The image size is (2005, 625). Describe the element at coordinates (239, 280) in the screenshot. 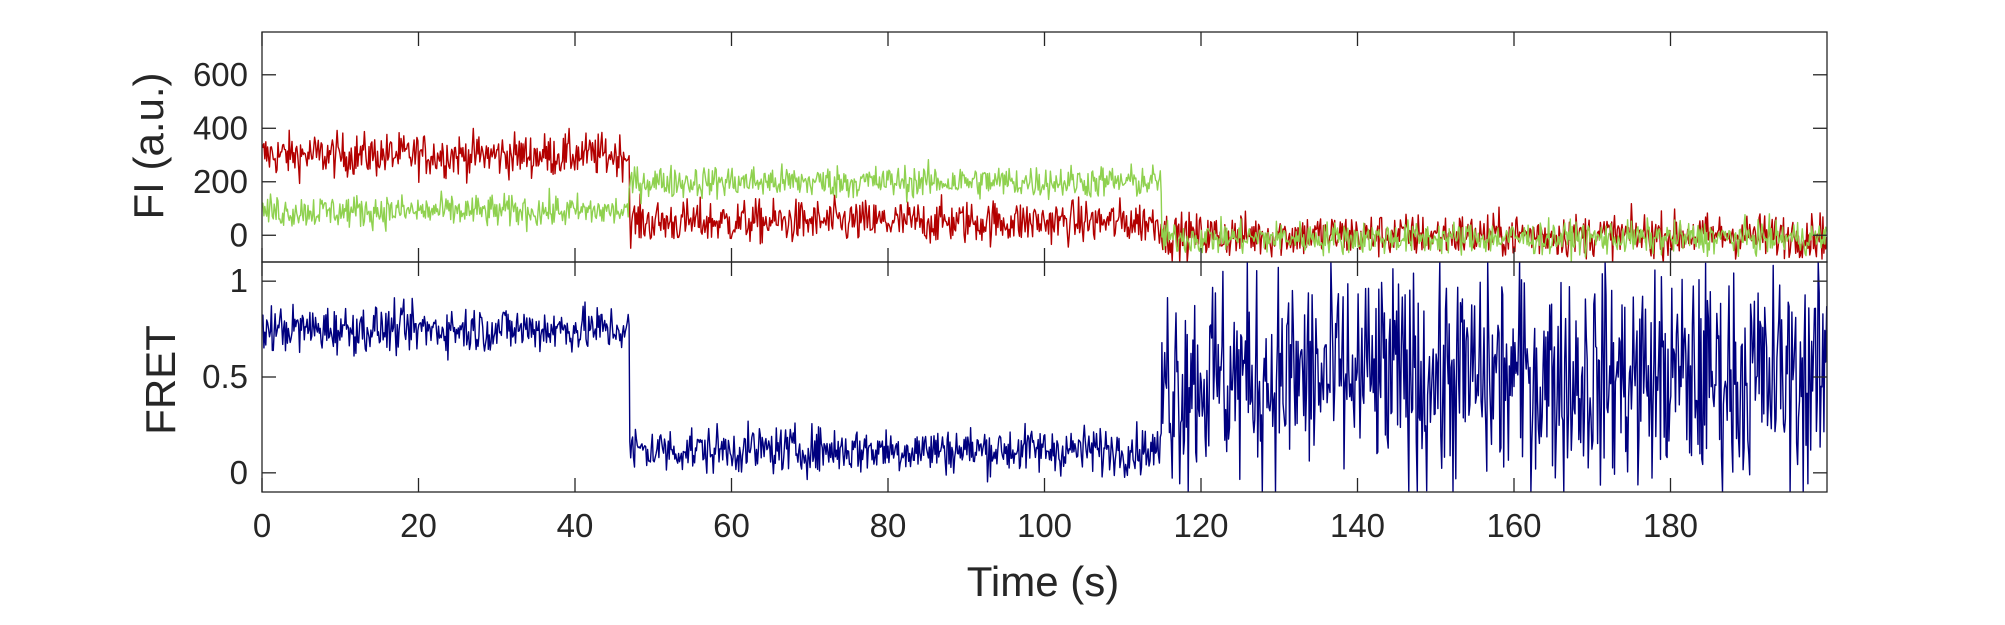

I see `fret-ytick-label: 1` at that location.